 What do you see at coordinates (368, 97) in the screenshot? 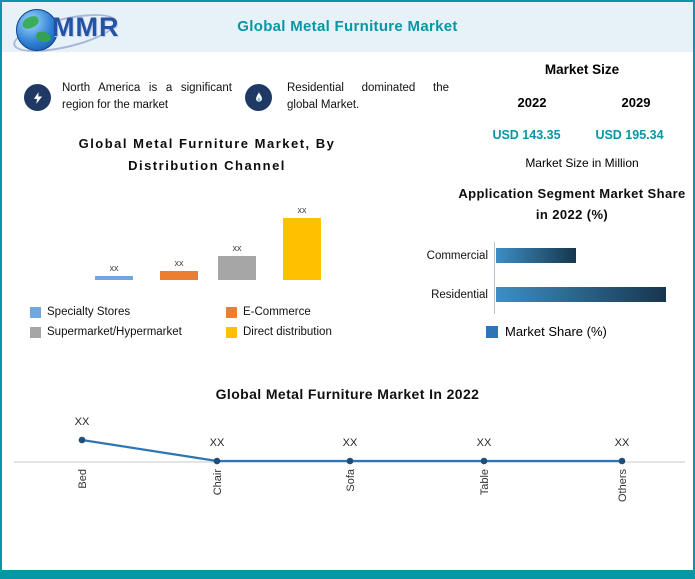
I see `callout-residential: Residential dominated the global Market.` at bounding box center [368, 97].